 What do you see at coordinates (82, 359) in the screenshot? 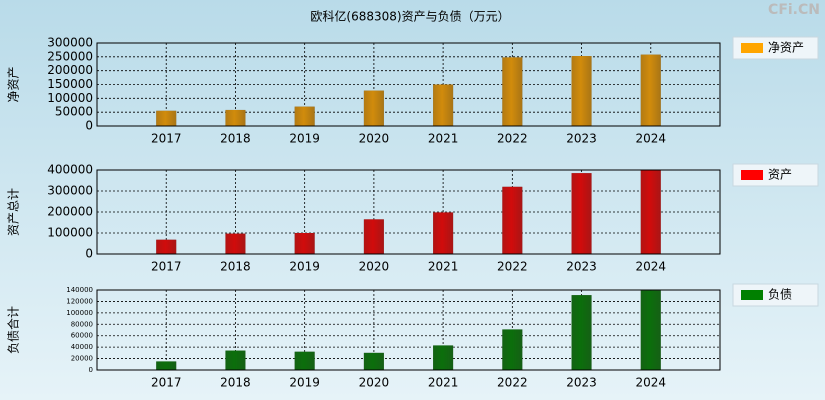
I see `y-tick-label: 20000` at bounding box center [82, 359].